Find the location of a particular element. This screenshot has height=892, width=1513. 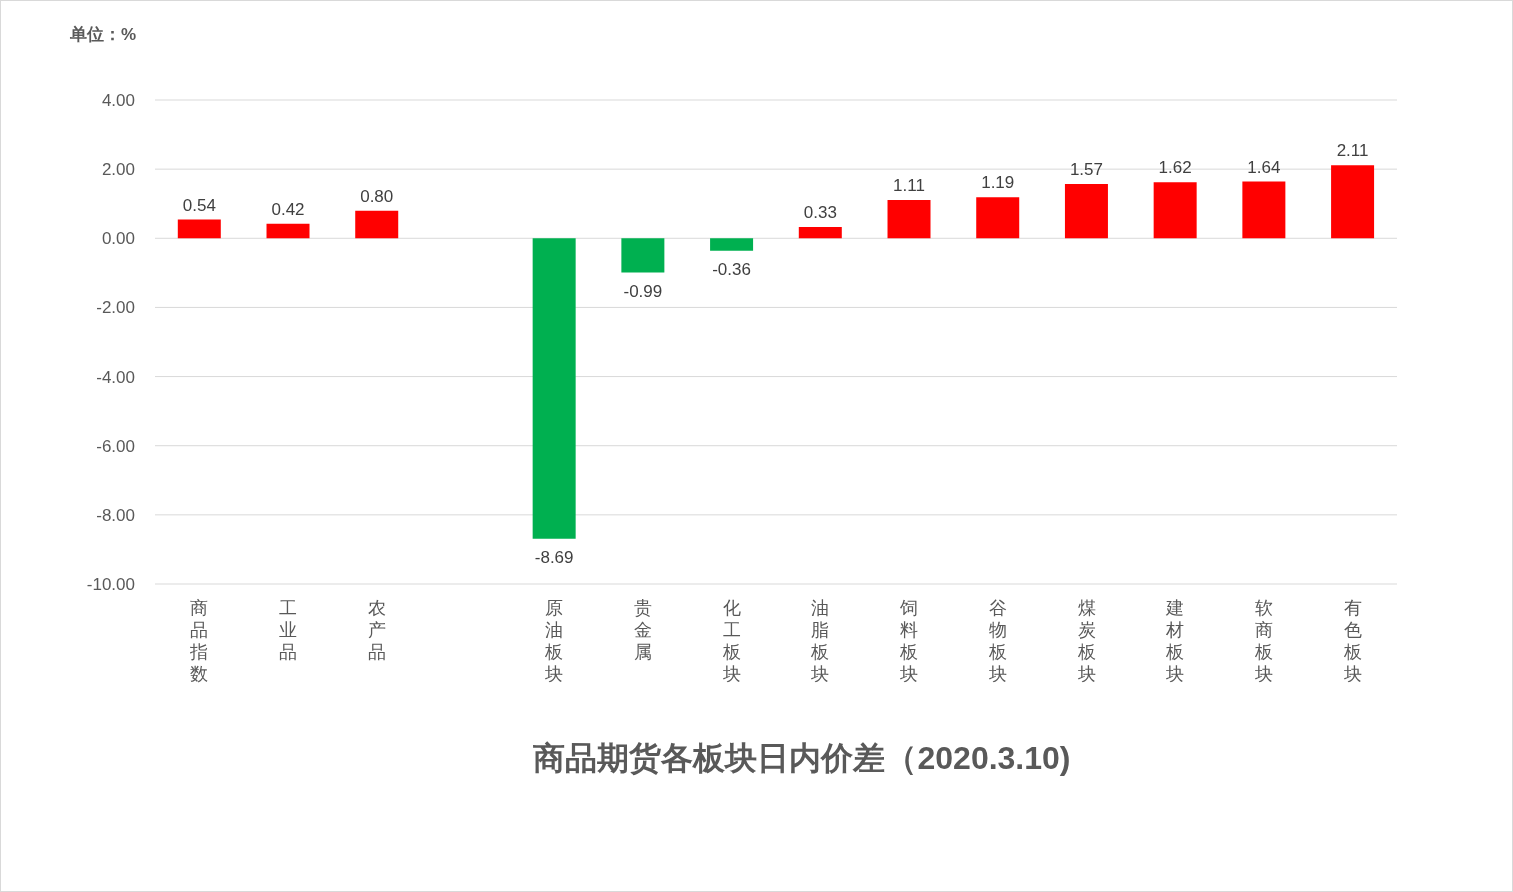

data-label: 0.80 is located at coordinates (377, 196).